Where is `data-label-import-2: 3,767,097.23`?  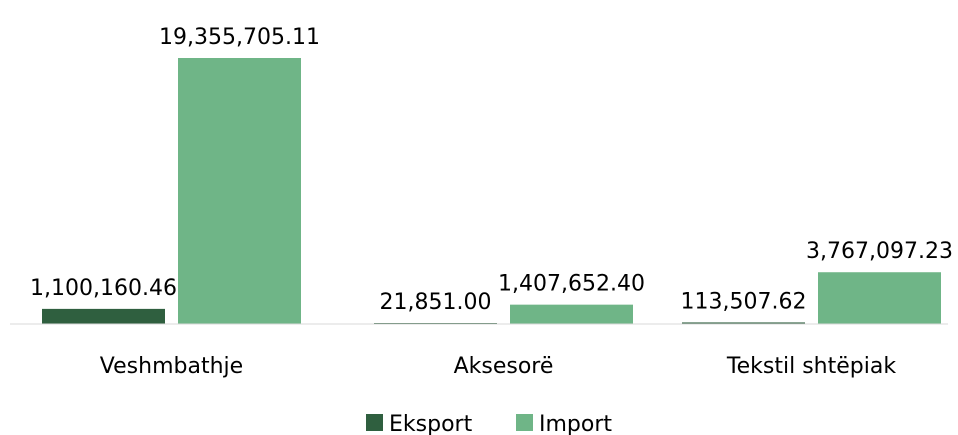 data-label-import-2: 3,767,097.23 is located at coordinates (879, 251).